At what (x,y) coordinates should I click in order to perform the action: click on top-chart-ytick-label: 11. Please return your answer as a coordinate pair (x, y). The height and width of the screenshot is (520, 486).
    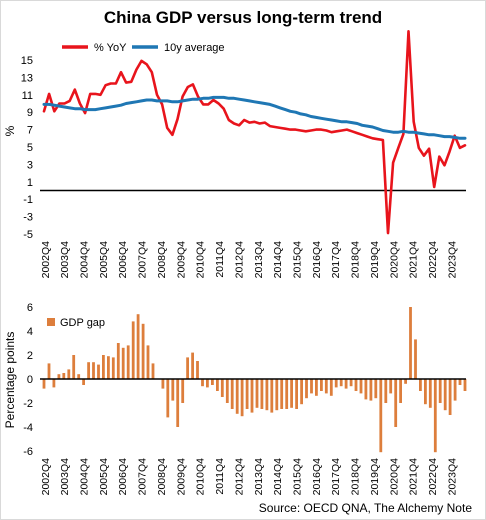
    Looking at the image, I should click on (27, 96).